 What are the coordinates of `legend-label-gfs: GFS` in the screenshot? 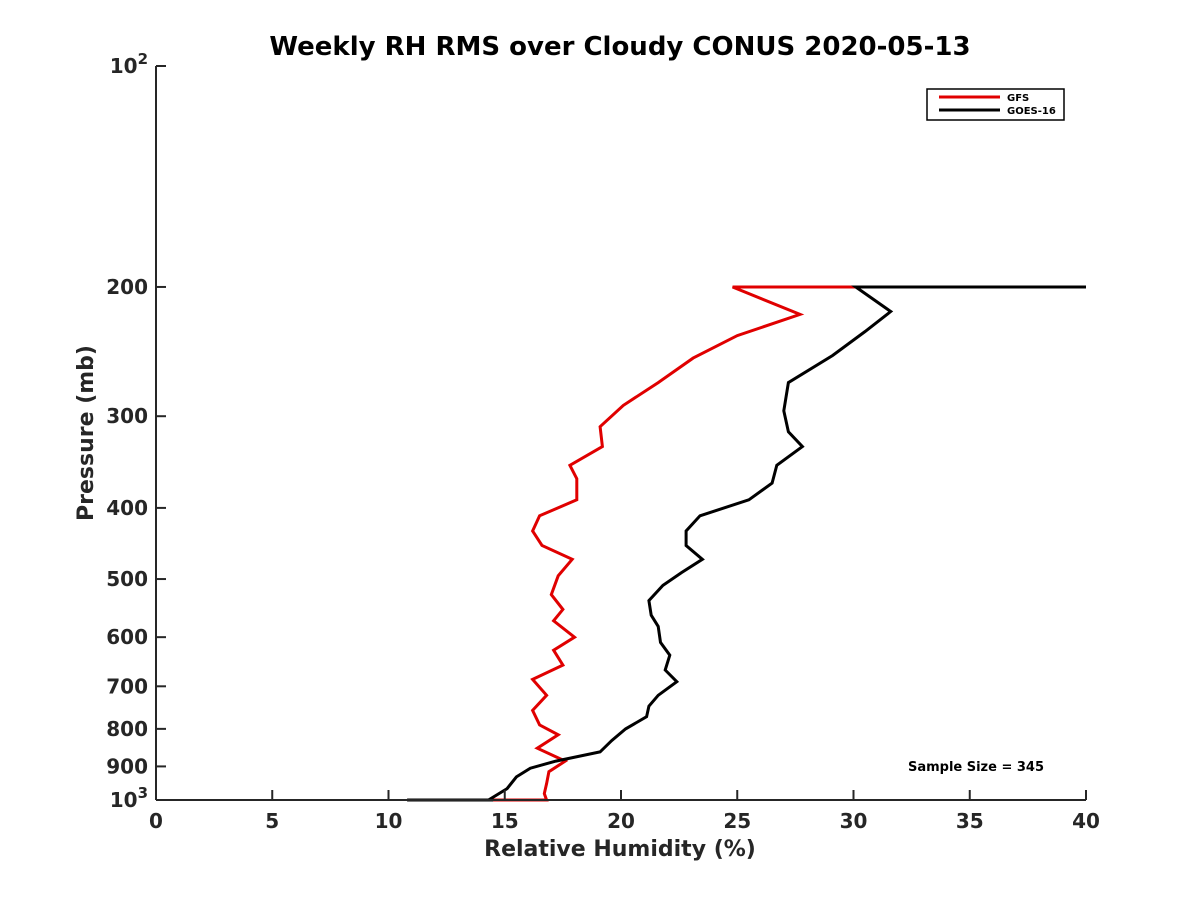 It's located at (1018, 98).